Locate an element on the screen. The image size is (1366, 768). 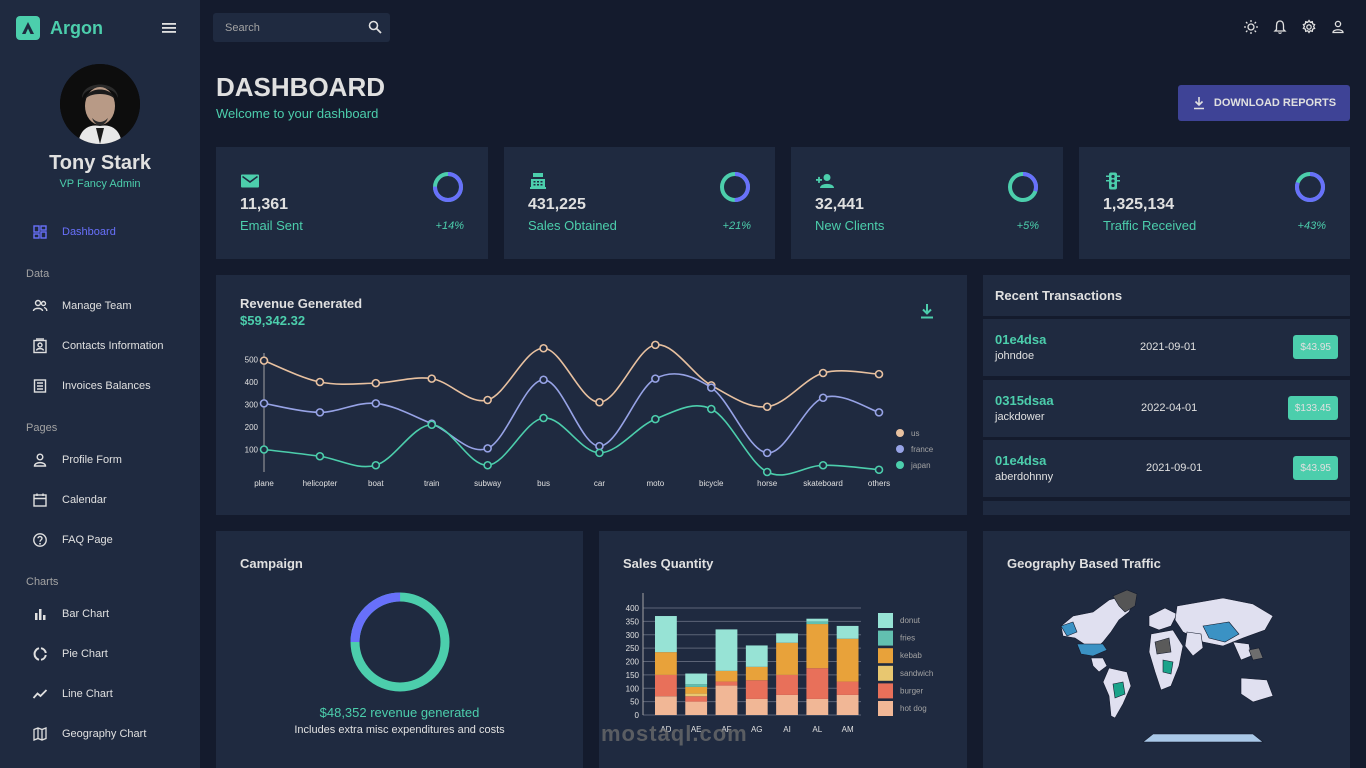
watermark: mostaql.com is located at coordinates (674, 733).